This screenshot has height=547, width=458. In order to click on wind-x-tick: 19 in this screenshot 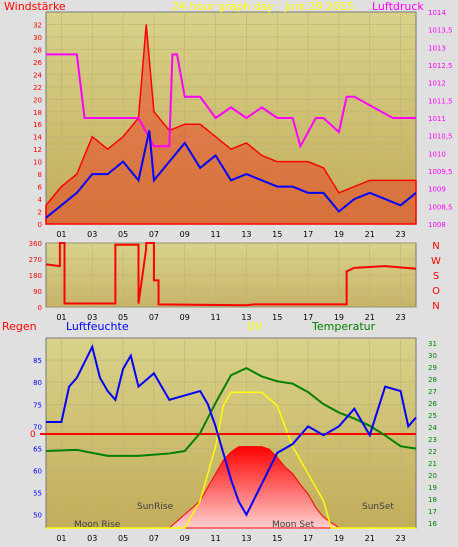, I will do `click(339, 234)`.